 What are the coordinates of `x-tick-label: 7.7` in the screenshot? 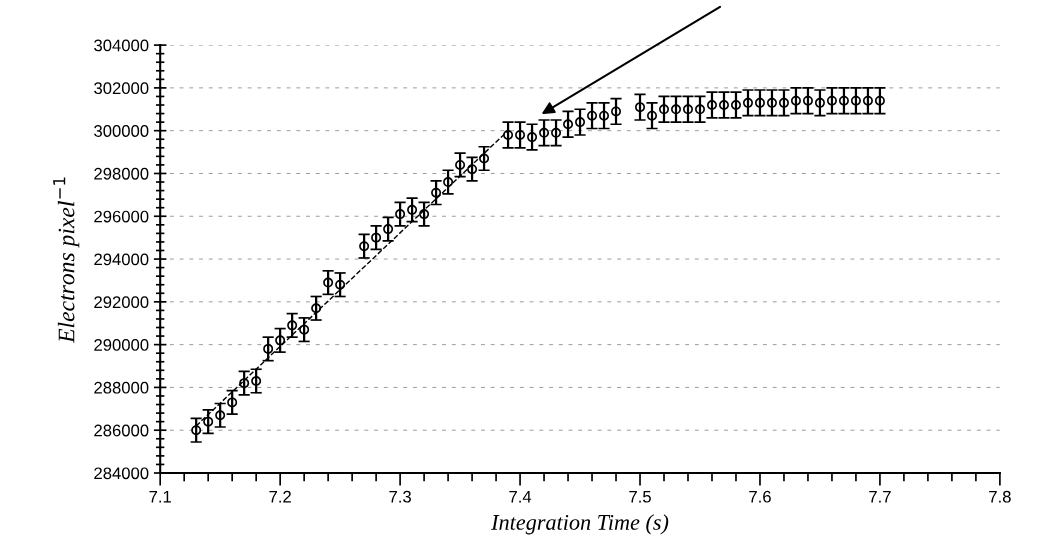 It's located at (880, 496).